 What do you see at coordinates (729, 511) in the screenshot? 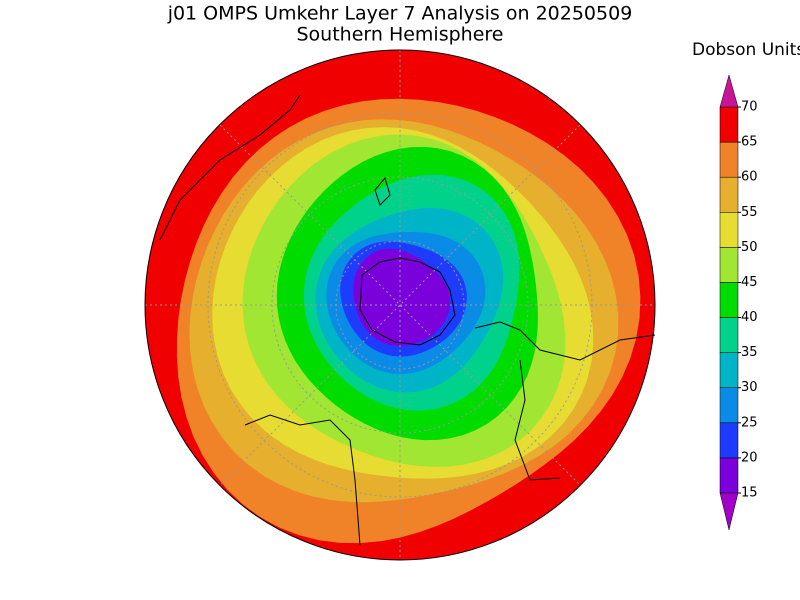
I see `colorbar-under` at bounding box center [729, 511].